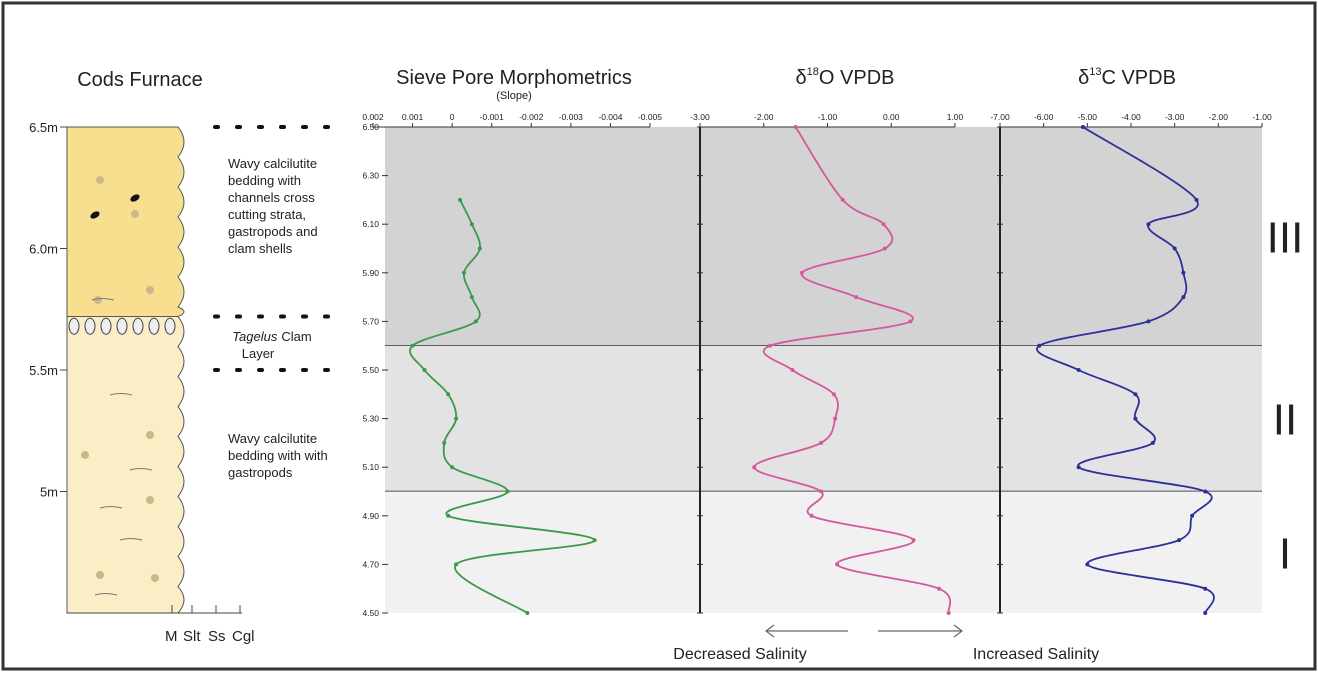  Describe the element at coordinates (370, 176) in the screenshot. I see `y-tick-label: 6.30` at that location.